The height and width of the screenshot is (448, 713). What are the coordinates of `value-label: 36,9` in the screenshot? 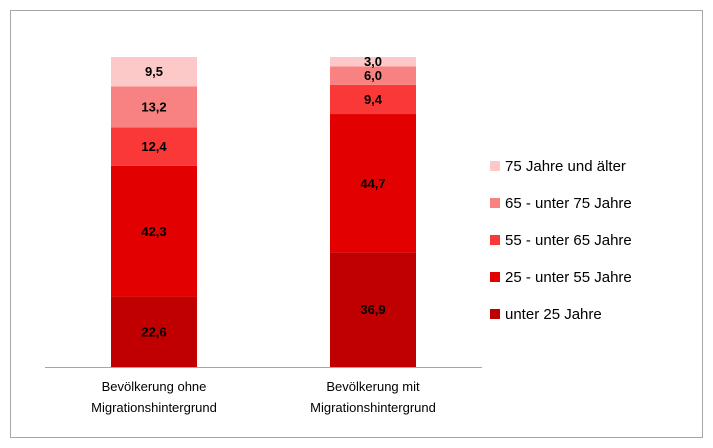 It's located at (372, 309).